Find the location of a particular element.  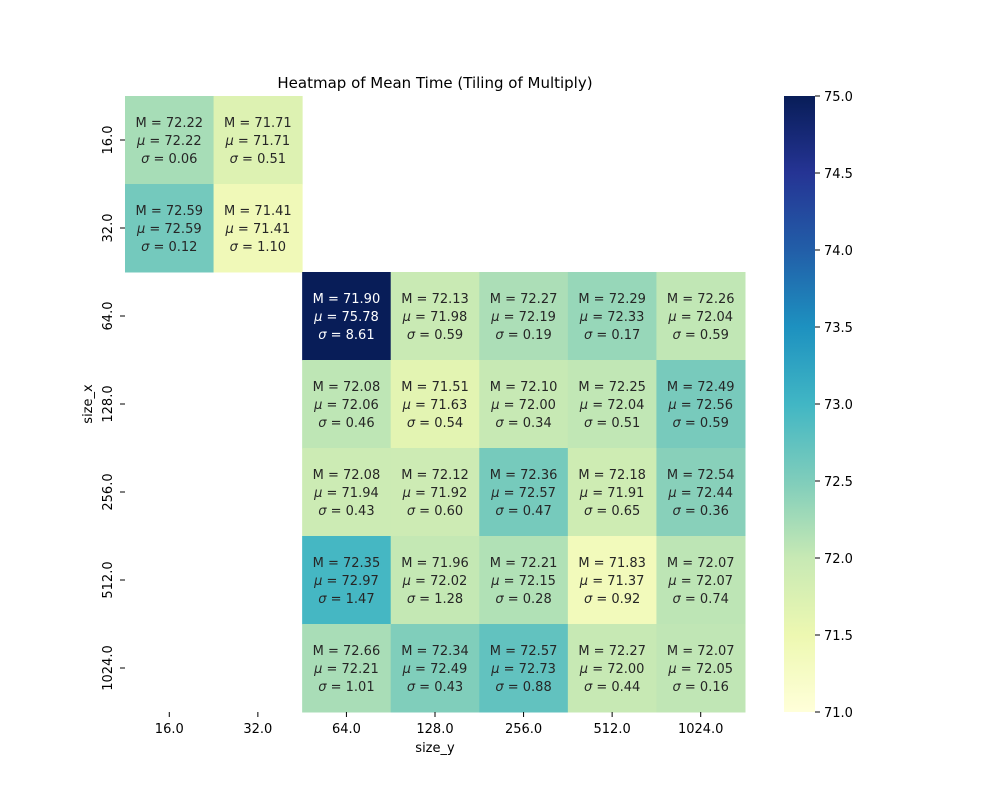

cell-label-sigma: σ = 1.28 is located at coordinates (435, 599).